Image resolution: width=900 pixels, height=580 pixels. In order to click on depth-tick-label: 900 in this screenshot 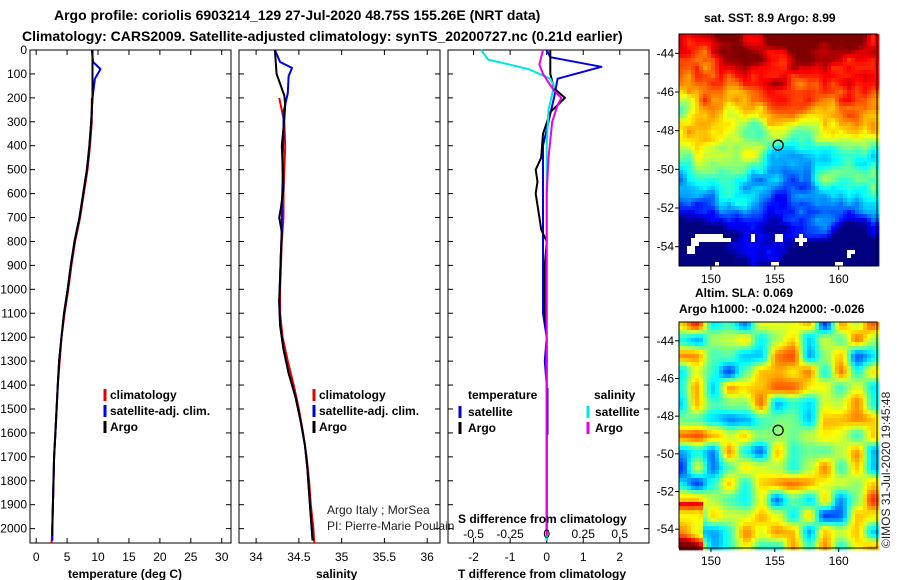, I will do `click(17, 265)`.